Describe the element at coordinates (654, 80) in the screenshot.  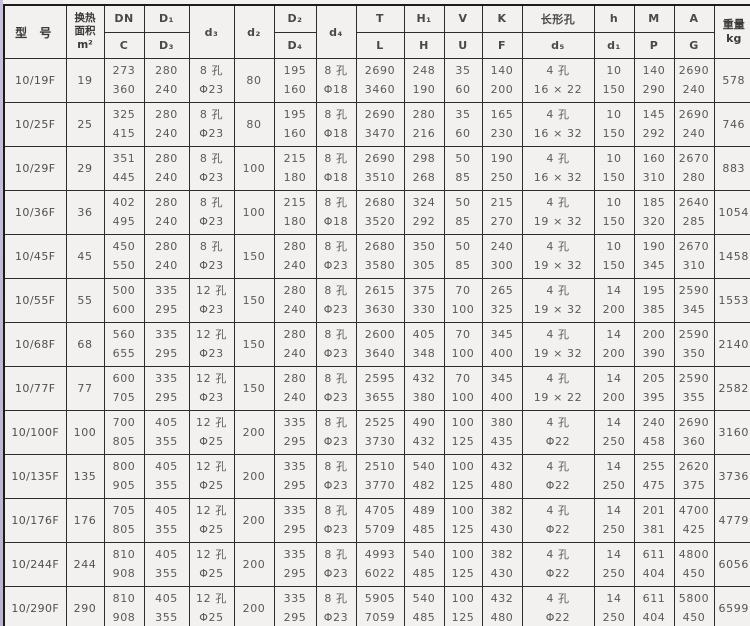
I see `cell-M: 140 290` at that location.